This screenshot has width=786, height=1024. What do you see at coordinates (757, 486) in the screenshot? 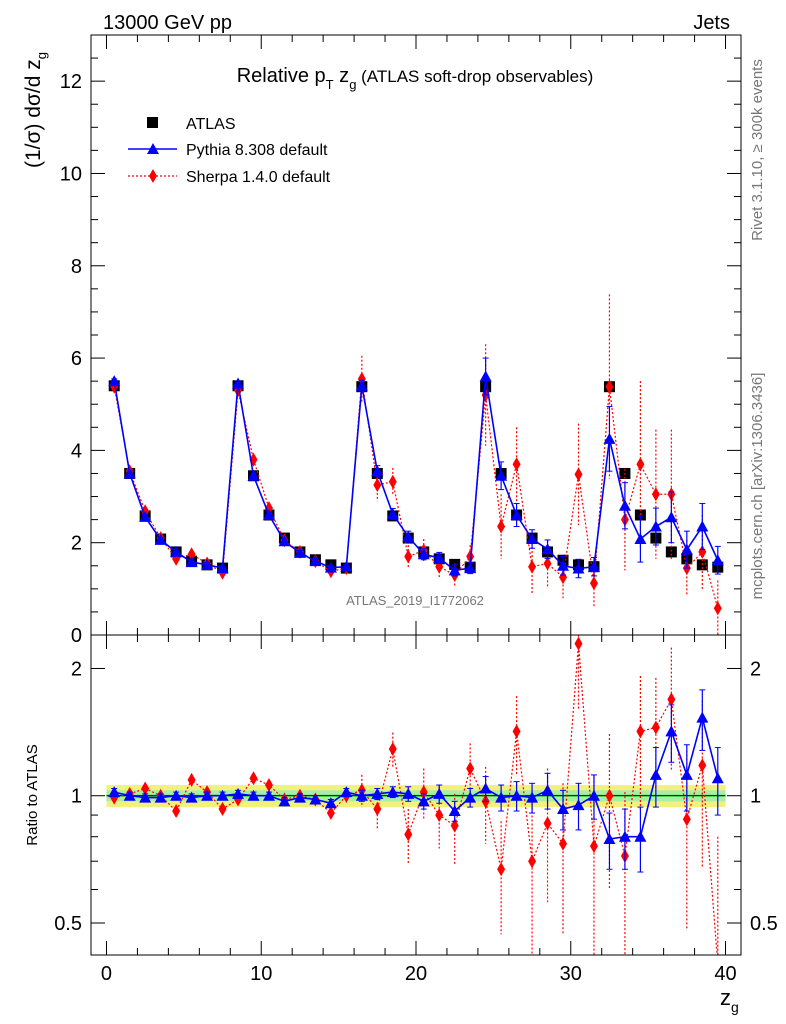
I see `mcplots-label: mcplots.cern.ch [arXiv:1306.3436]` at bounding box center [757, 486].